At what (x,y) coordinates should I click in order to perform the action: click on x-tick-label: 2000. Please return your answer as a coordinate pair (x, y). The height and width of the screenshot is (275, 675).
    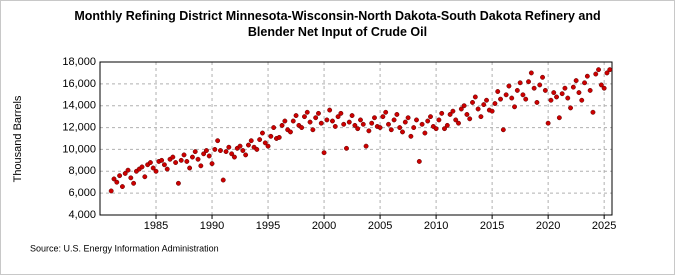
    Looking at the image, I should click on (324, 226).